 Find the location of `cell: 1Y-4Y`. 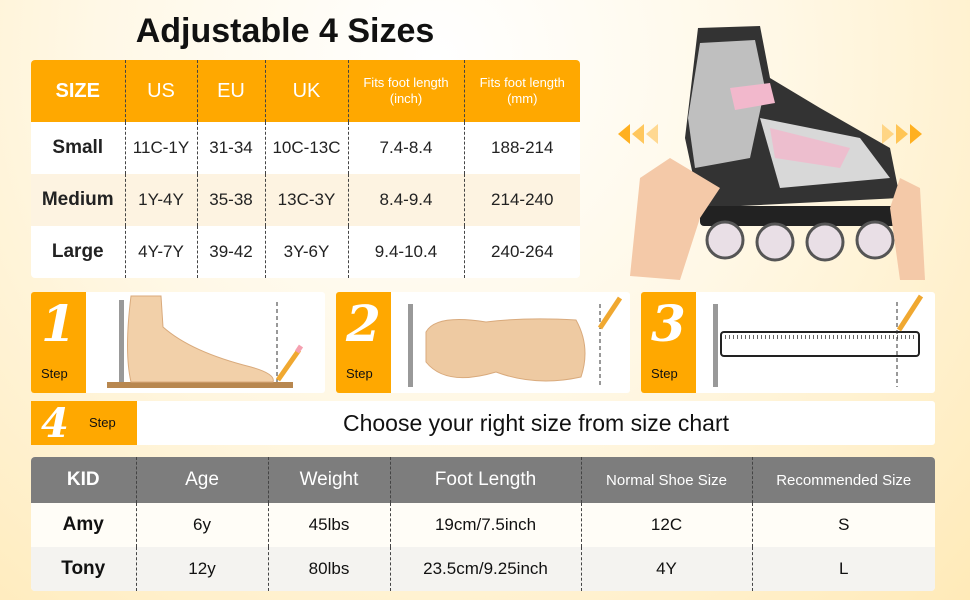

cell: 1Y-4Y is located at coordinates (160, 200).